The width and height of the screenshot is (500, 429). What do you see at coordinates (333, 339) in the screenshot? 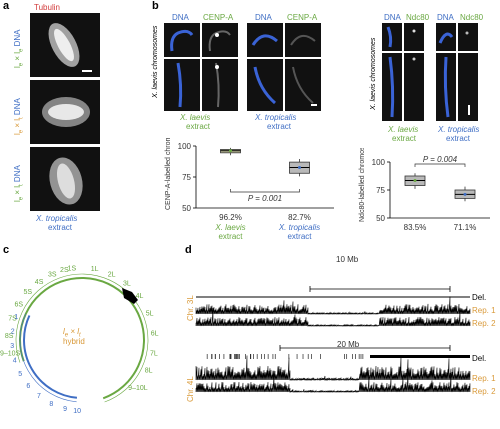
I see `genome-tracks` at bounding box center [333, 339].